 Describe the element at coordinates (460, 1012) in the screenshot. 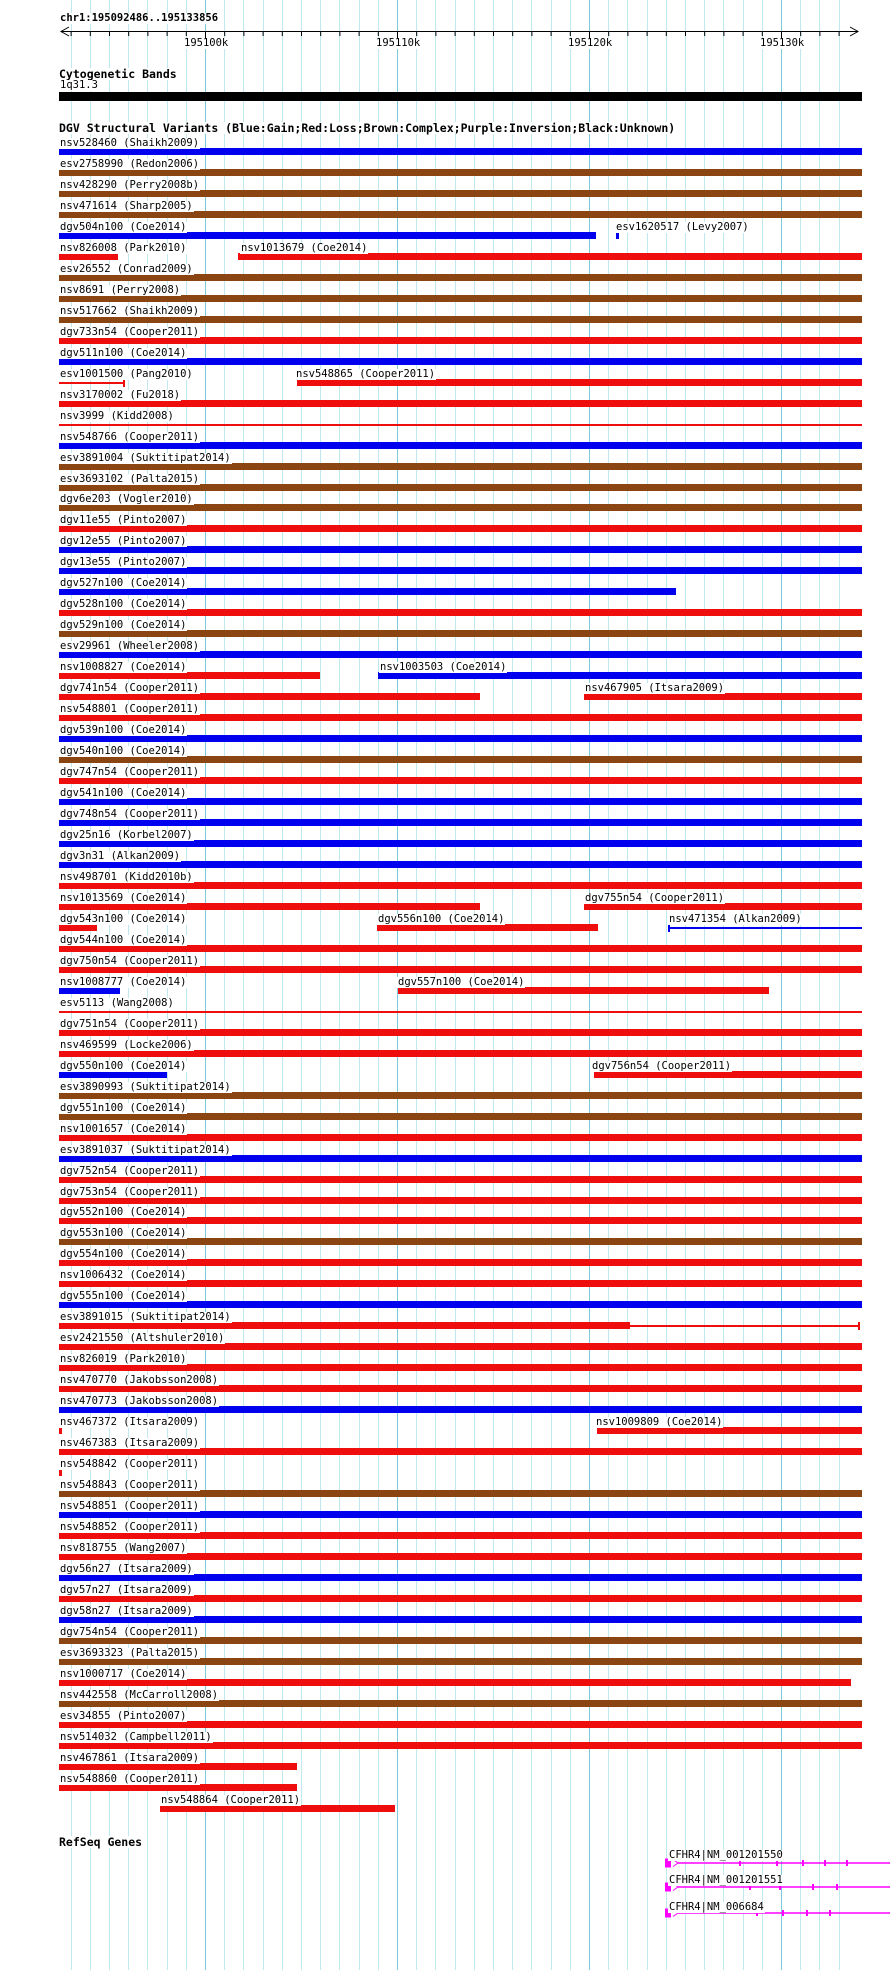

I see `variant-line` at that location.